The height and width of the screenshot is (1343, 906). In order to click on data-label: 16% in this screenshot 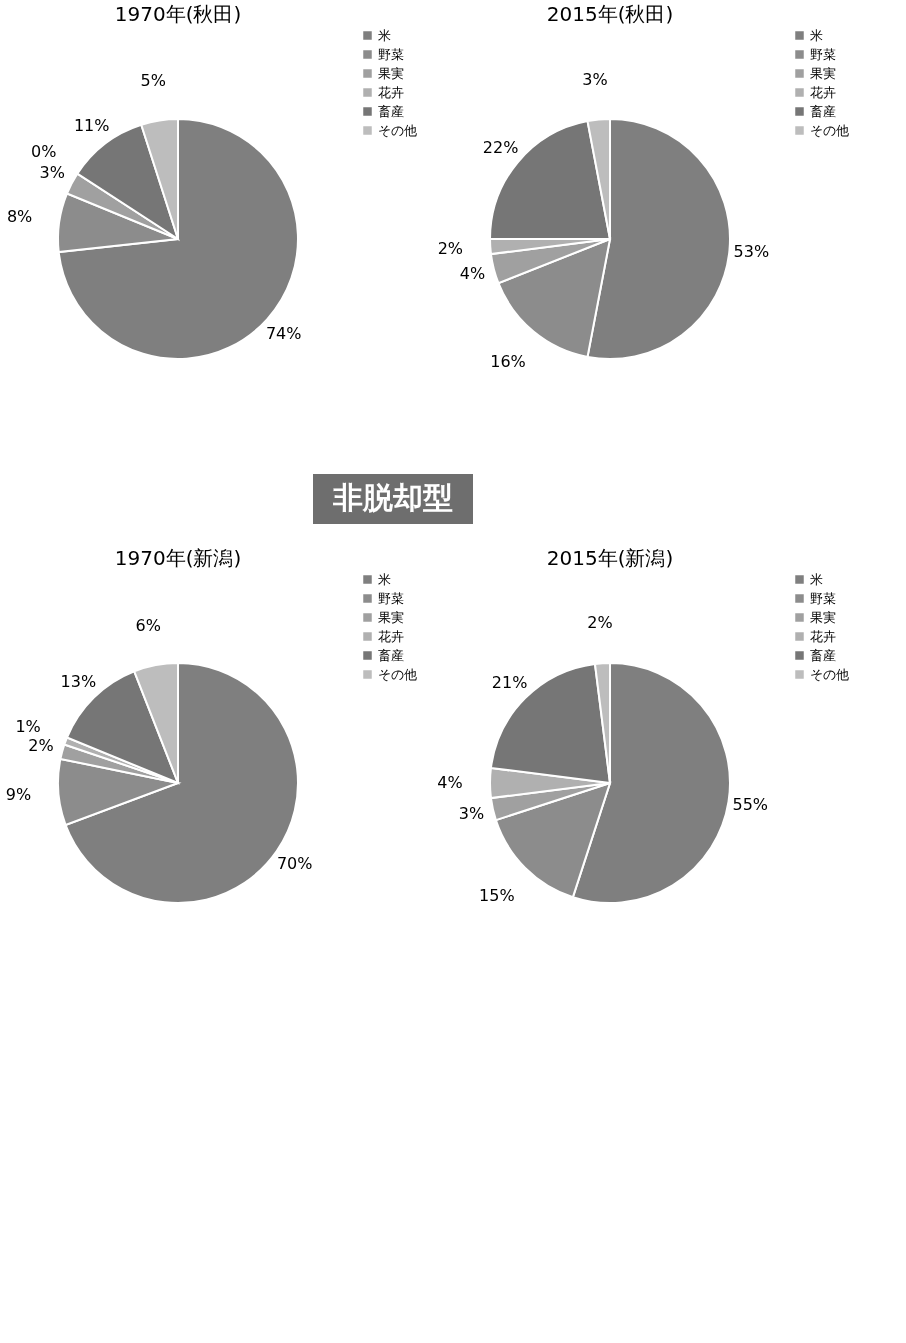, I will do `click(508, 362)`.